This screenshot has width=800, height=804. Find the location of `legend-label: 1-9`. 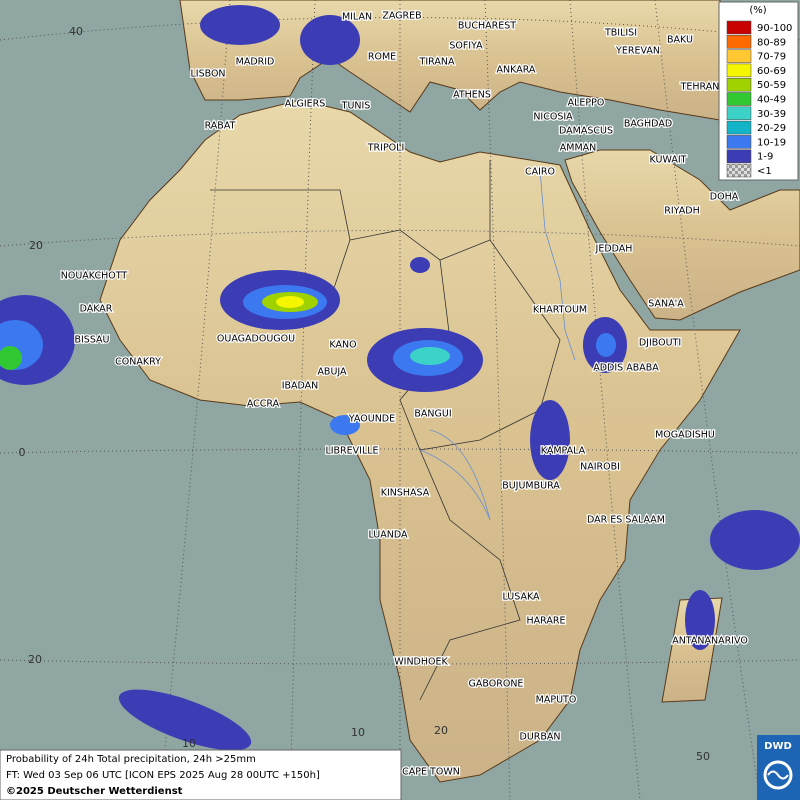

legend-label: 1-9 is located at coordinates (765, 157).